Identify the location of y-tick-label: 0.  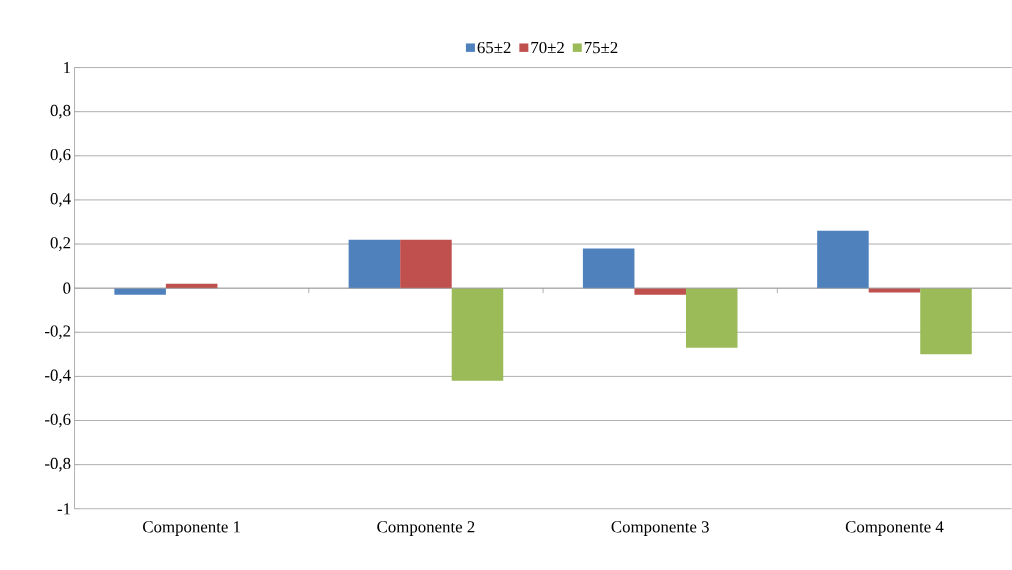
(67, 288).